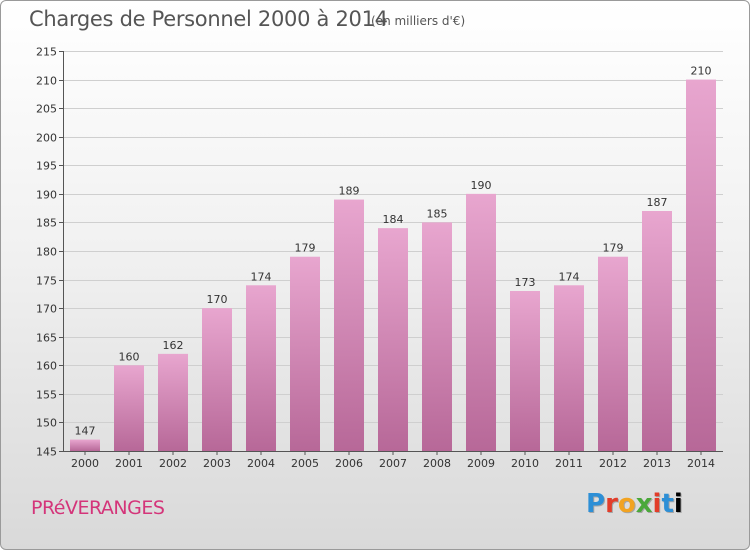 The height and width of the screenshot is (550, 750). Describe the element at coordinates (46, 309) in the screenshot. I see `y-tick-label: 170` at that location.